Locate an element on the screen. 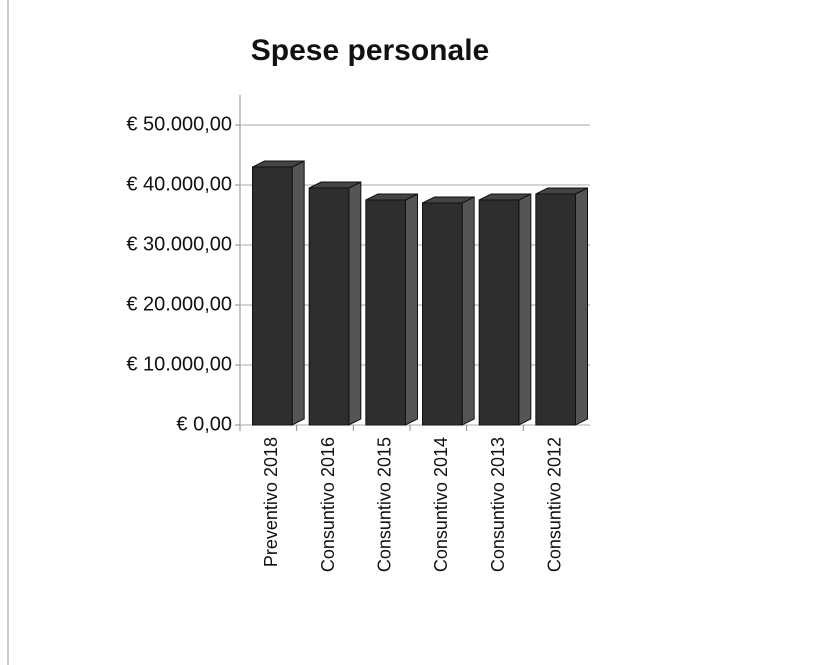 This screenshot has height=665, width=838. y-tick-label: € 20.000,00 is located at coordinates (179, 304).